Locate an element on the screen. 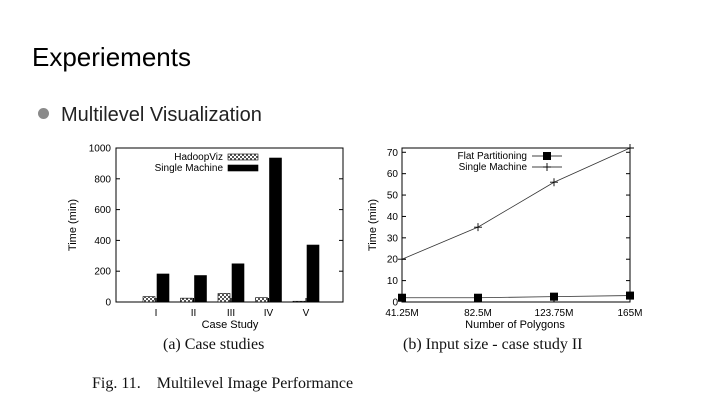 The image size is (720, 405). y-tick-label: 60 is located at coordinates (393, 174).